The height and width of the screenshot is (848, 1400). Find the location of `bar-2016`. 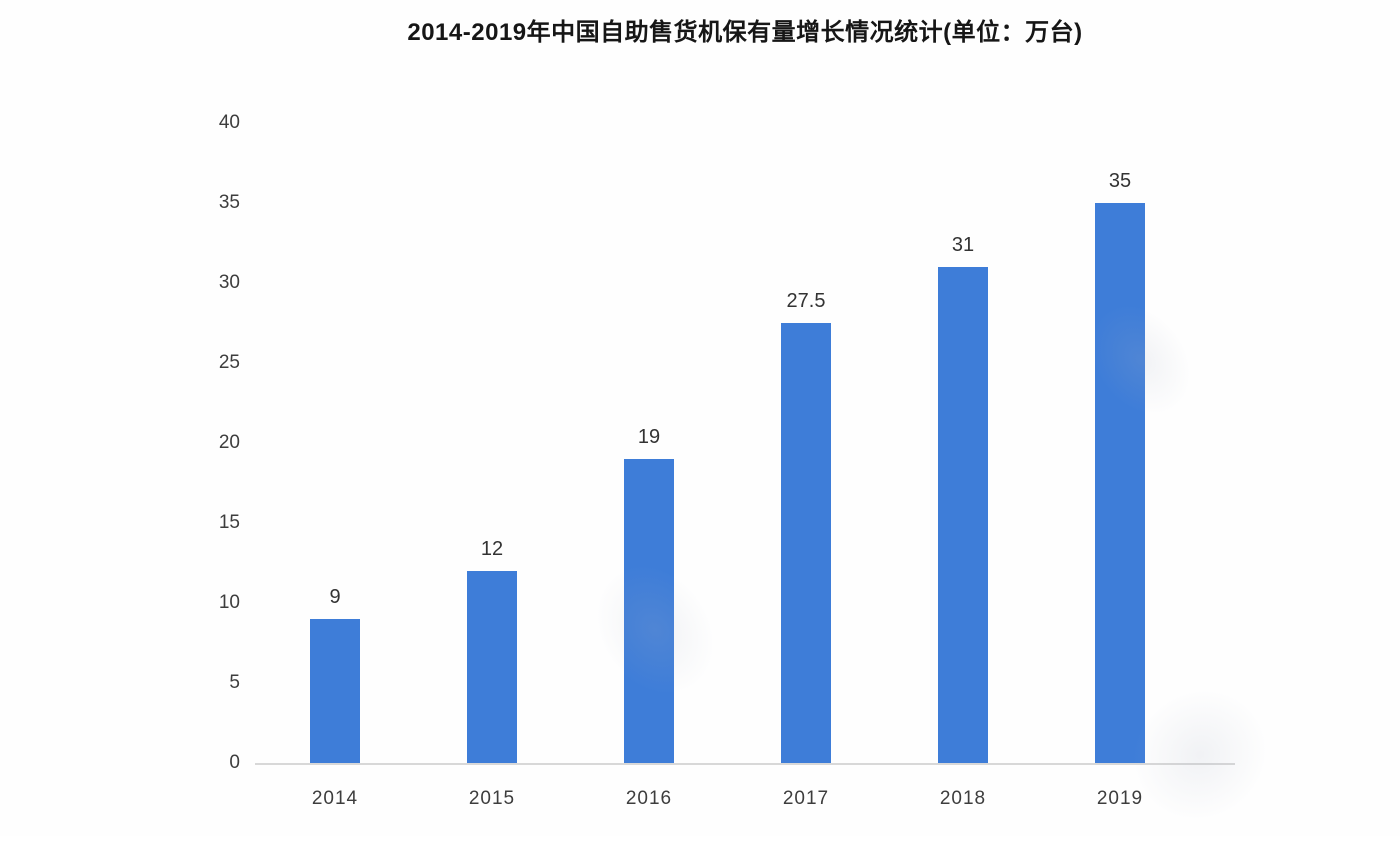

bar-2016 is located at coordinates (649, 611).